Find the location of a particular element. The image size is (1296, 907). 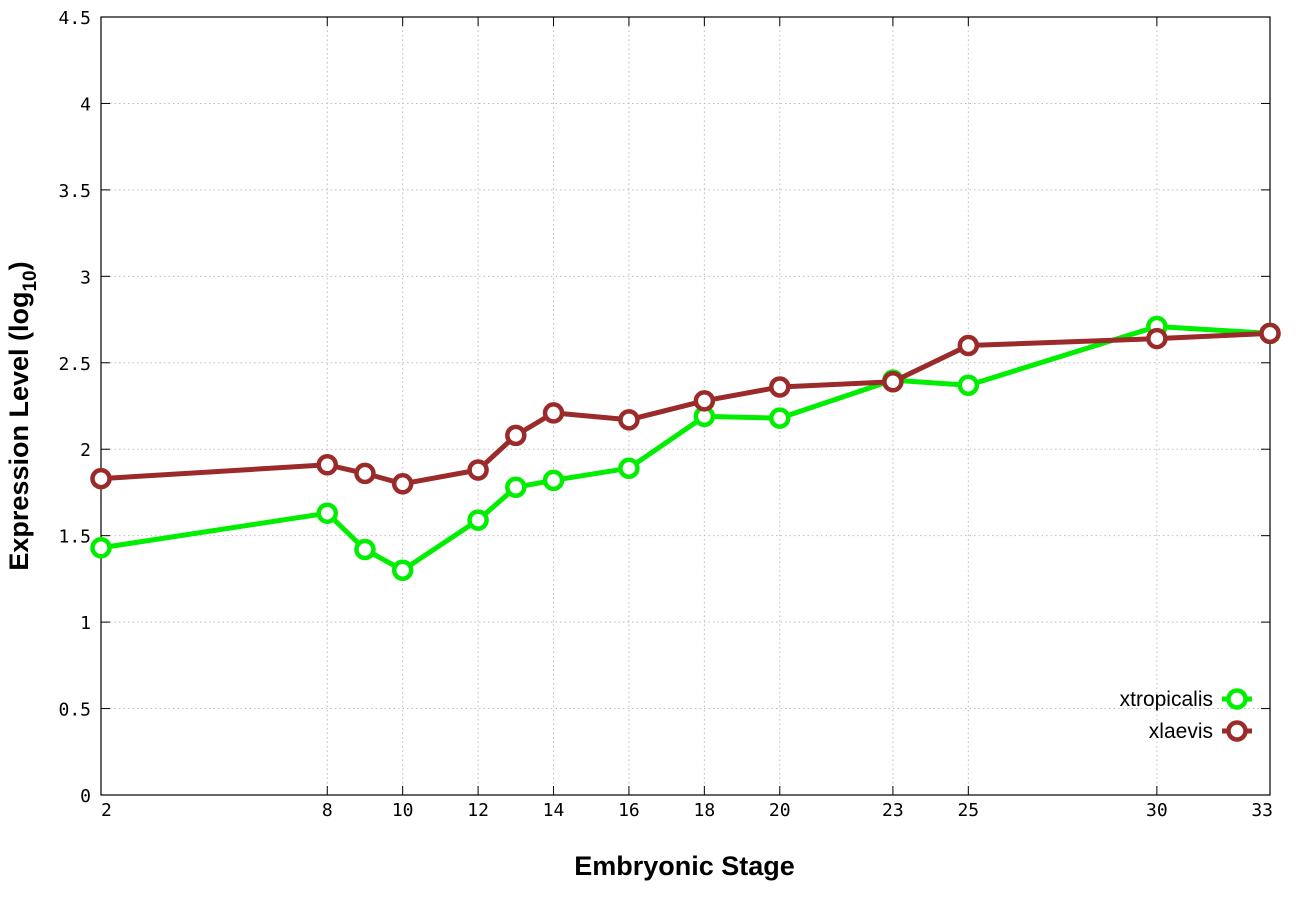

x-tick-label: 33 is located at coordinates (1262, 810).